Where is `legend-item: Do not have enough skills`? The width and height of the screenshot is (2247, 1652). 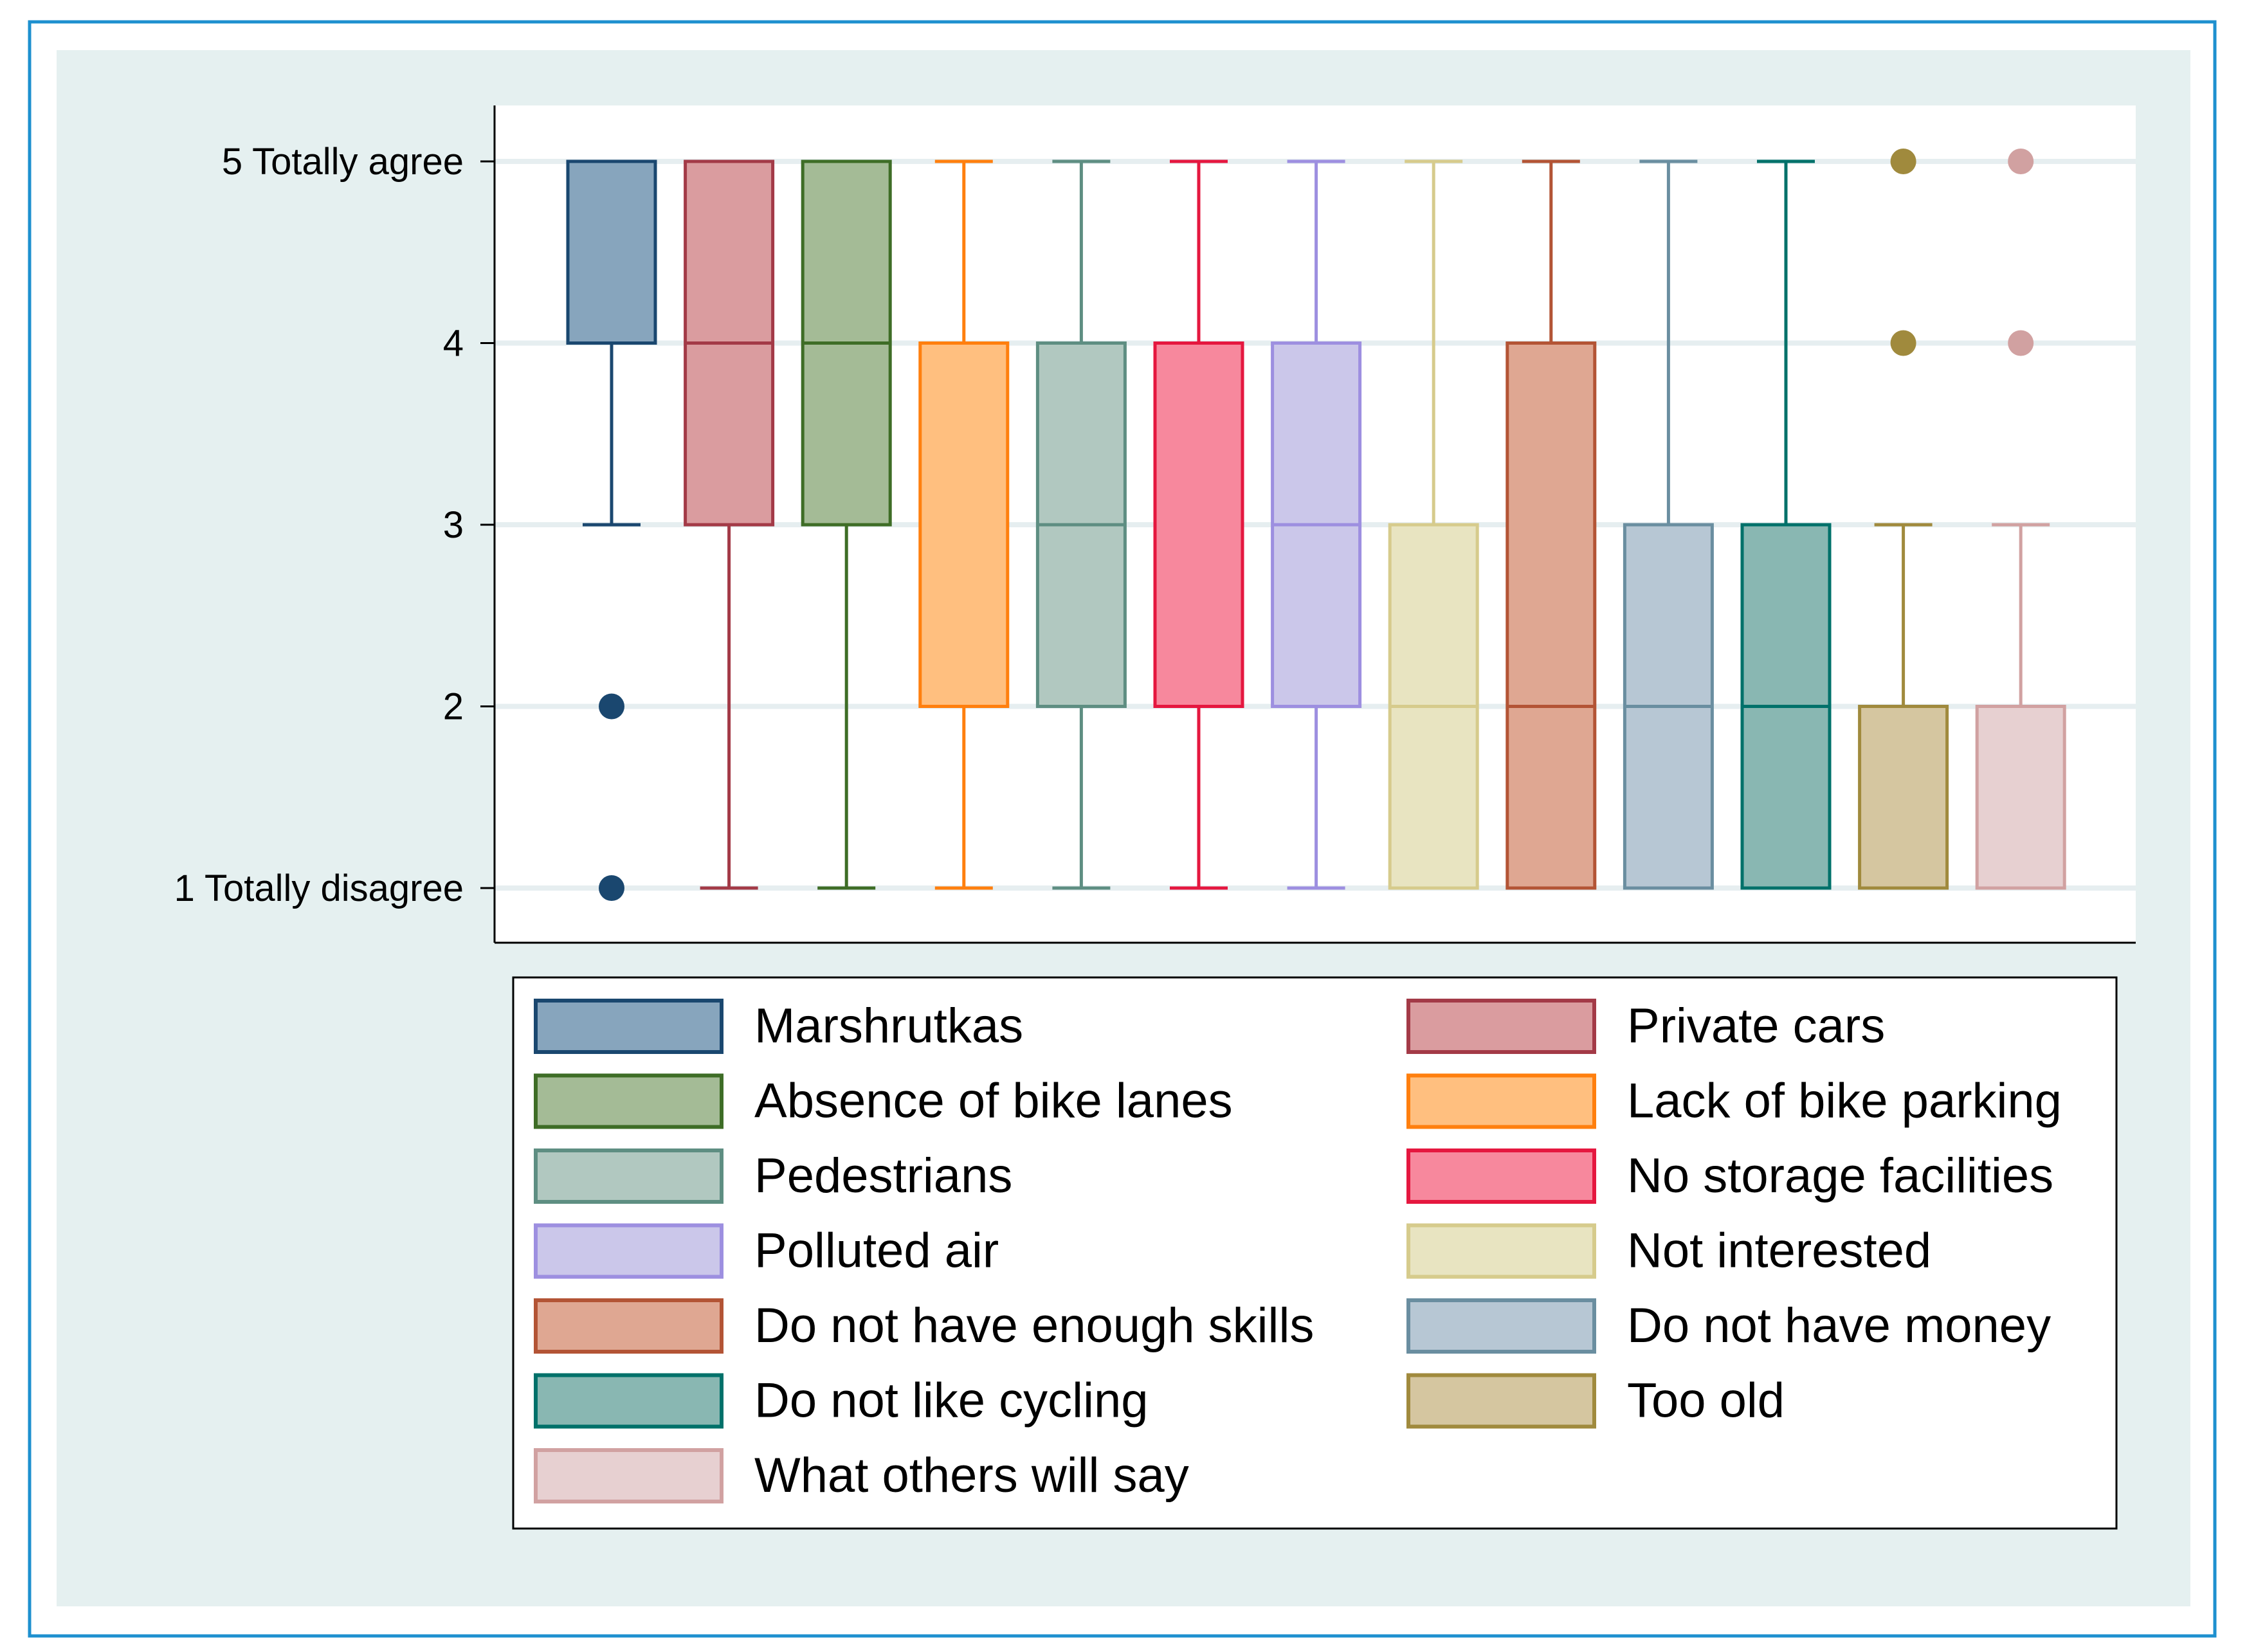
legend-item: Do not have enough skills is located at coordinates (924, 1326).